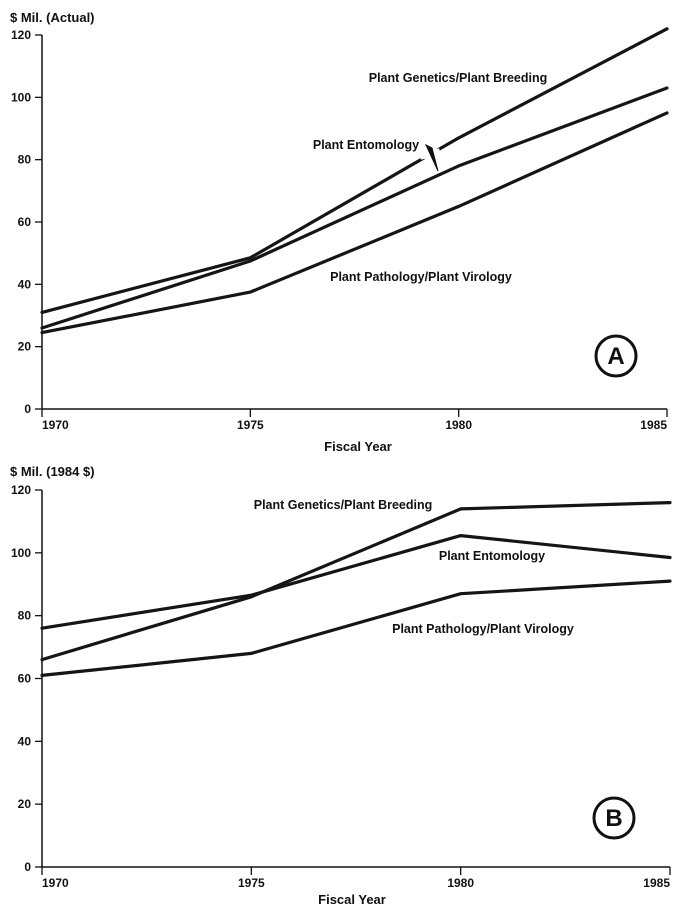  I want to click on chart-a-y-tick-label-0: 0, so click(27, 409).